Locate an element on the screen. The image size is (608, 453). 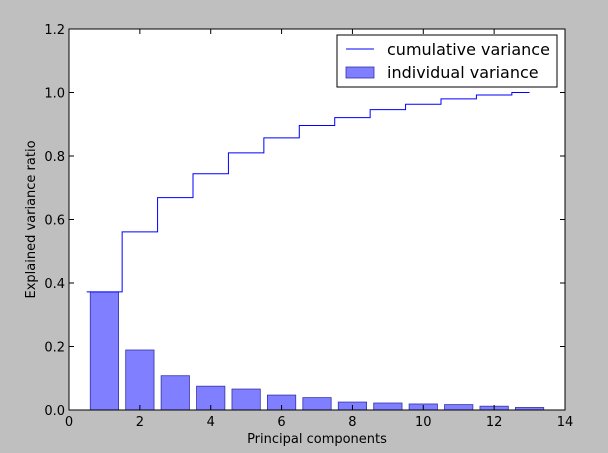
legend-box is located at coordinates (447, 61).